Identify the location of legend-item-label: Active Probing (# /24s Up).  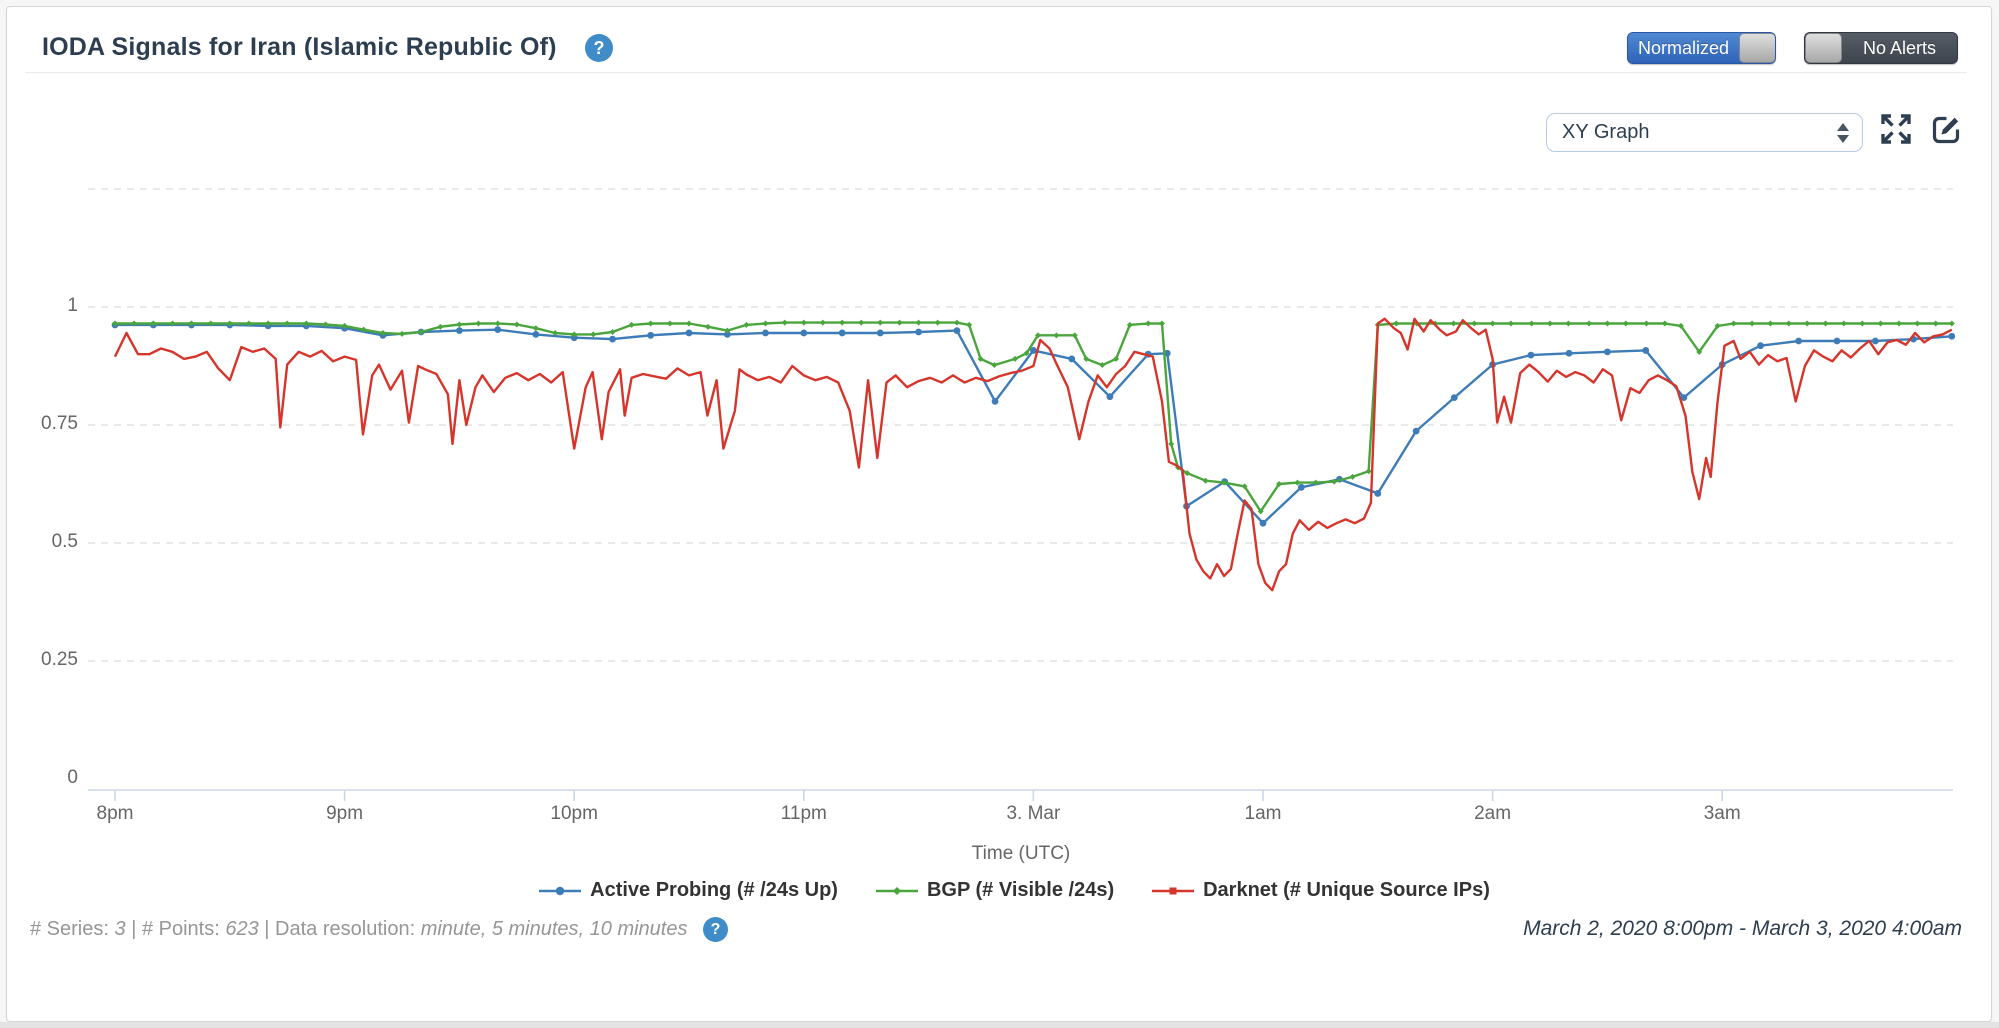
(714, 890).